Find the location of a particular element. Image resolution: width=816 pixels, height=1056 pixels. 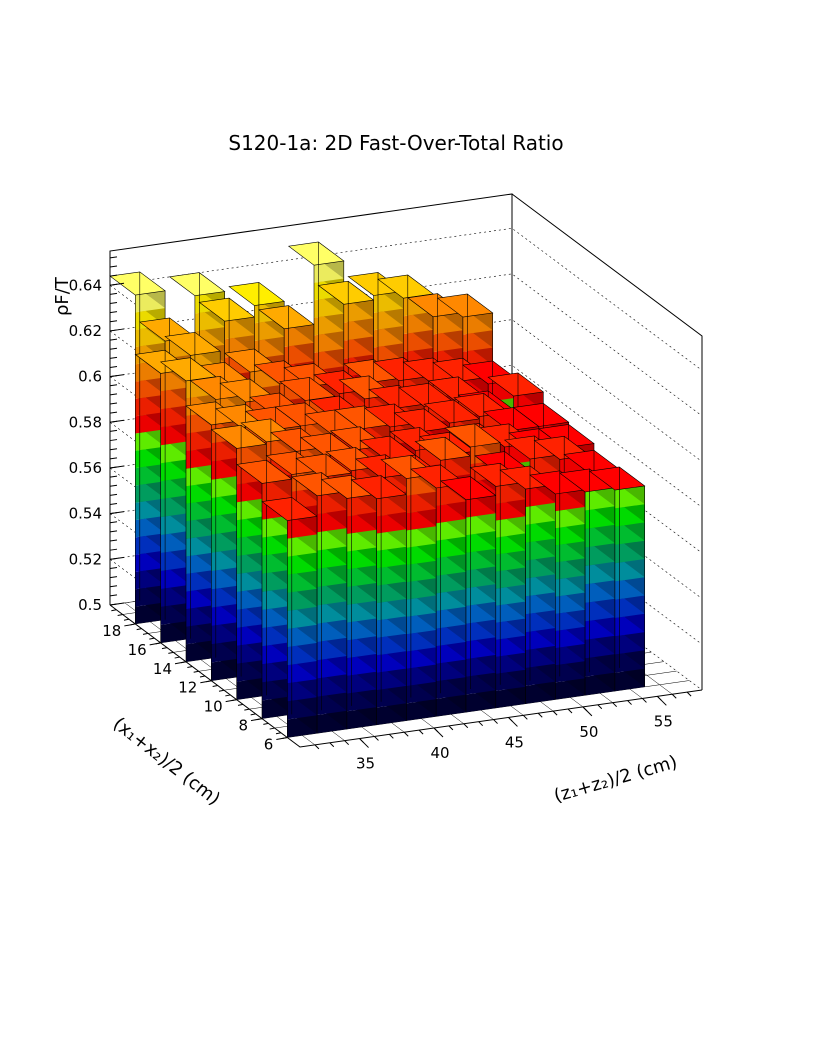

z-tick-label: 0.64 is located at coordinates (85, 285).